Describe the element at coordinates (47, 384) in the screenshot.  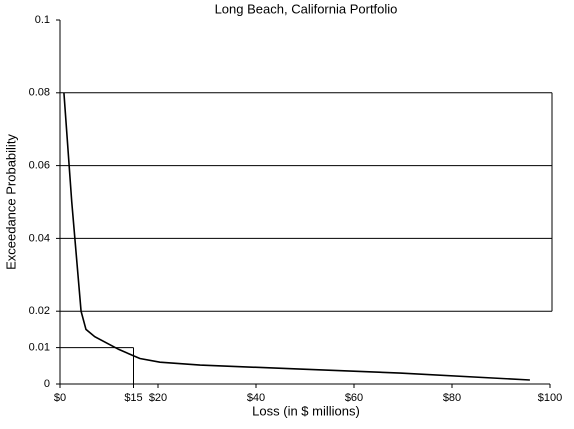
I see `y-tick-label: 0` at that location.